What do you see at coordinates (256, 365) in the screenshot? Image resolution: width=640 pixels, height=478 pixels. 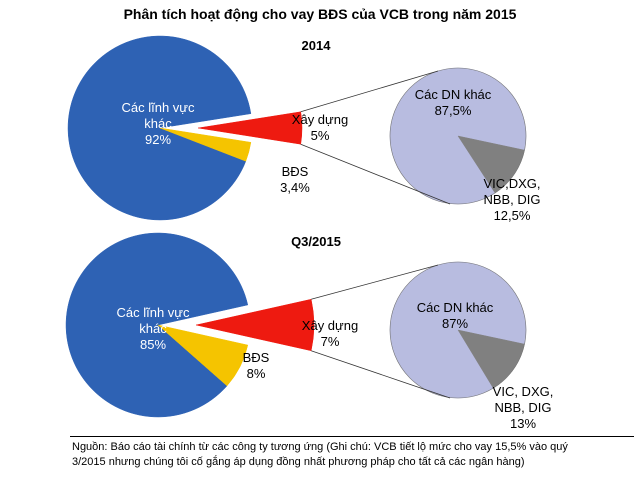 I see `label-real-estate: BĐS 8%` at bounding box center [256, 365].